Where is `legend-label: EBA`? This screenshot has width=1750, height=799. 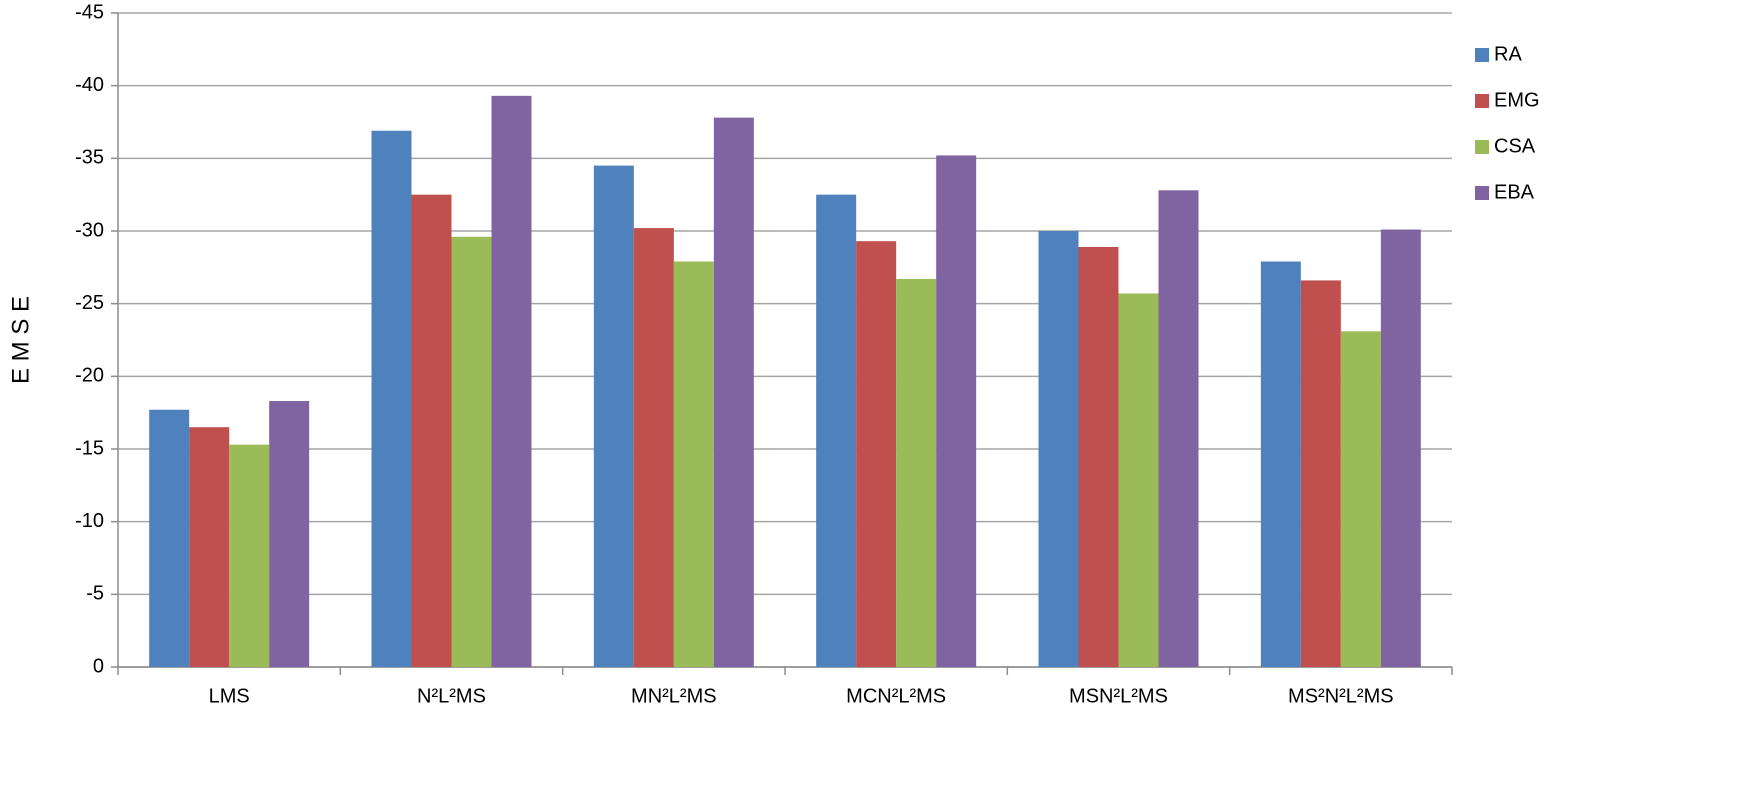
legend-label: EBA is located at coordinates (1514, 192).